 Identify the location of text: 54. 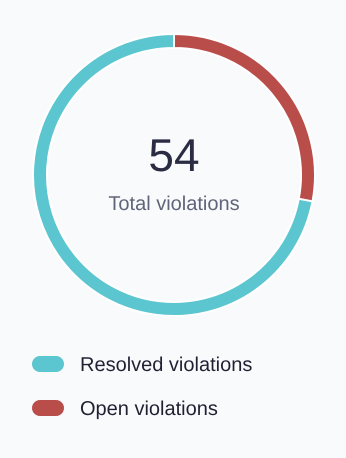
(174, 155).